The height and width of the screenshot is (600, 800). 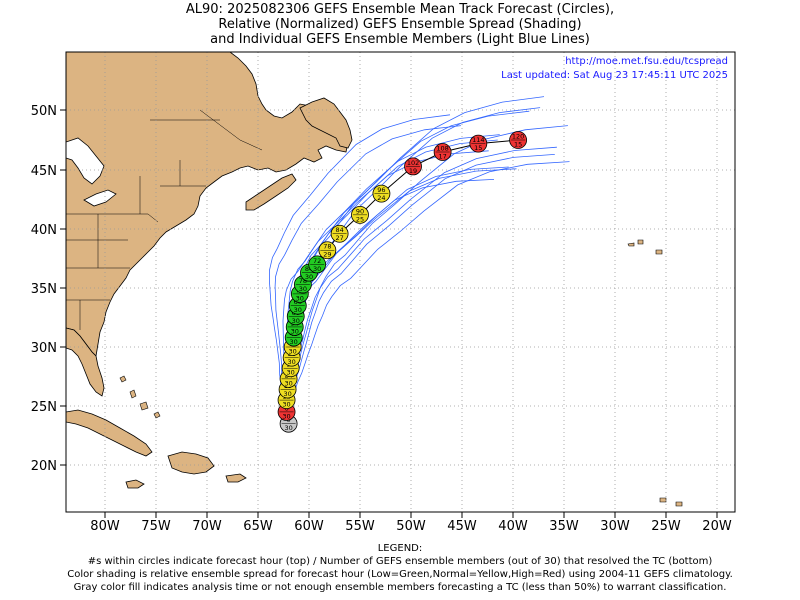 I want to click on forecast-hour-label: 96, so click(x=381, y=190).